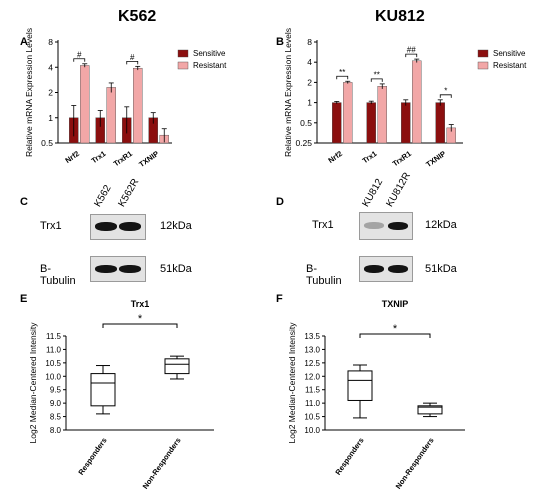  What do you see at coordinates (54, 349) in the screenshot?
I see `y-tick-label: 11.0` at bounding box center [54, 349].